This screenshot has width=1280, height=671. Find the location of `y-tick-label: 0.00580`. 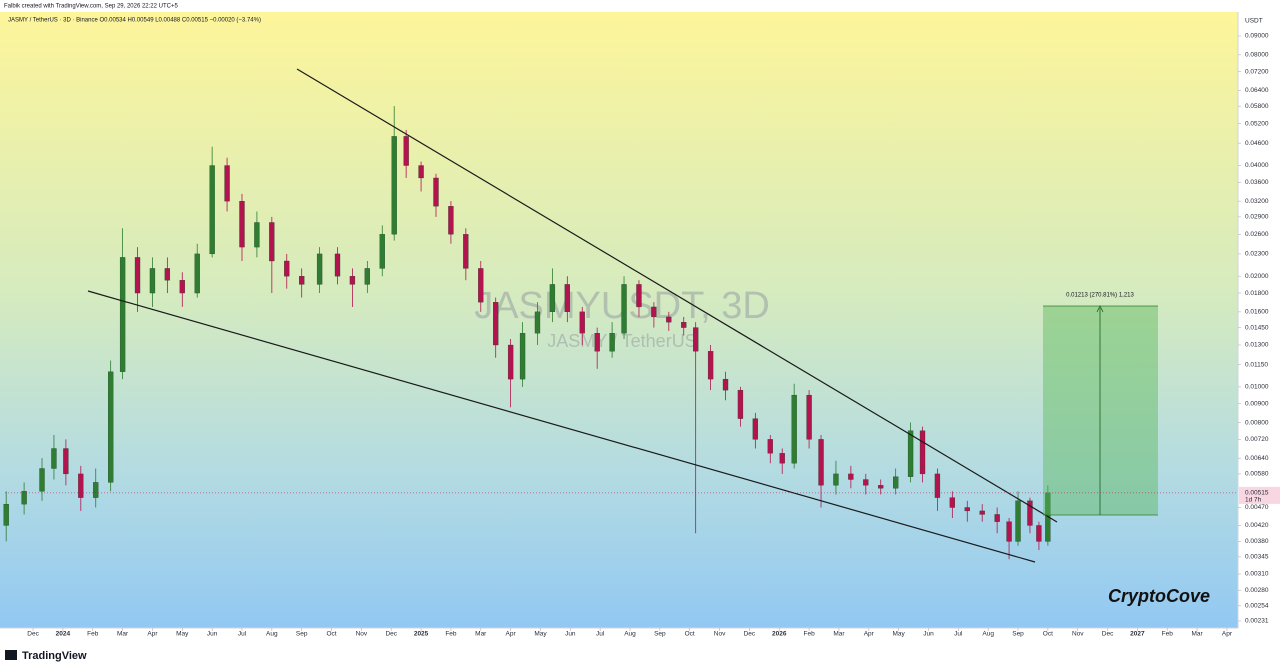

y-tick-label: 0.00580 is located at coordinates (1257, 474).